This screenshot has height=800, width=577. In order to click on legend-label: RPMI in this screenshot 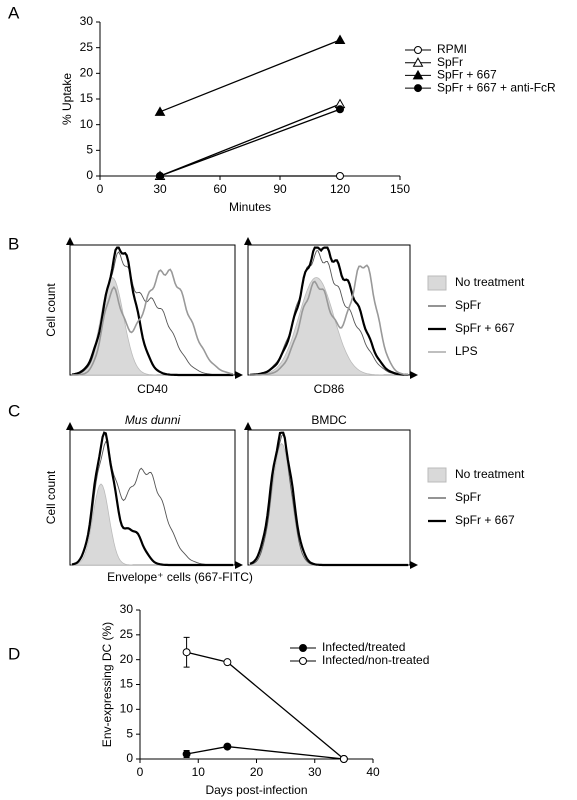, I will do `click(452, 49)`.